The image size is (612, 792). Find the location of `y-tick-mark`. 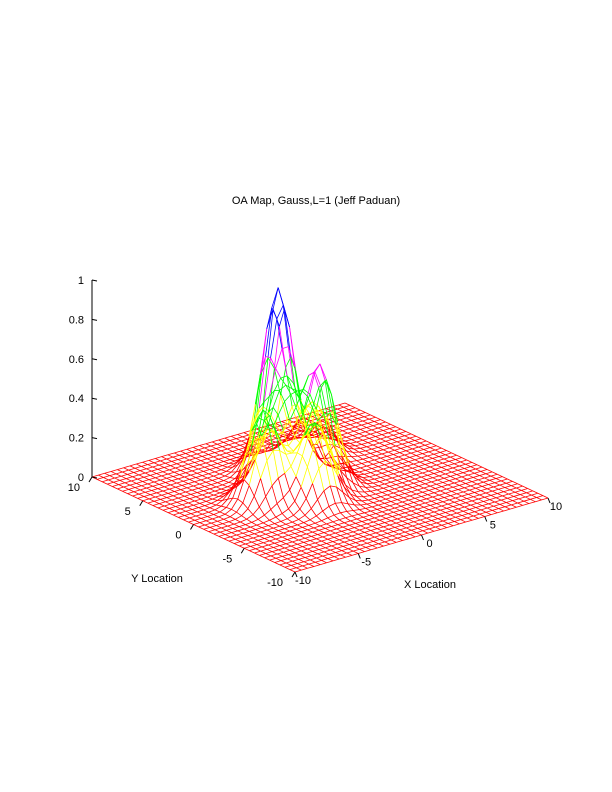

y-tick-mark is located at coordinates (192, 527).